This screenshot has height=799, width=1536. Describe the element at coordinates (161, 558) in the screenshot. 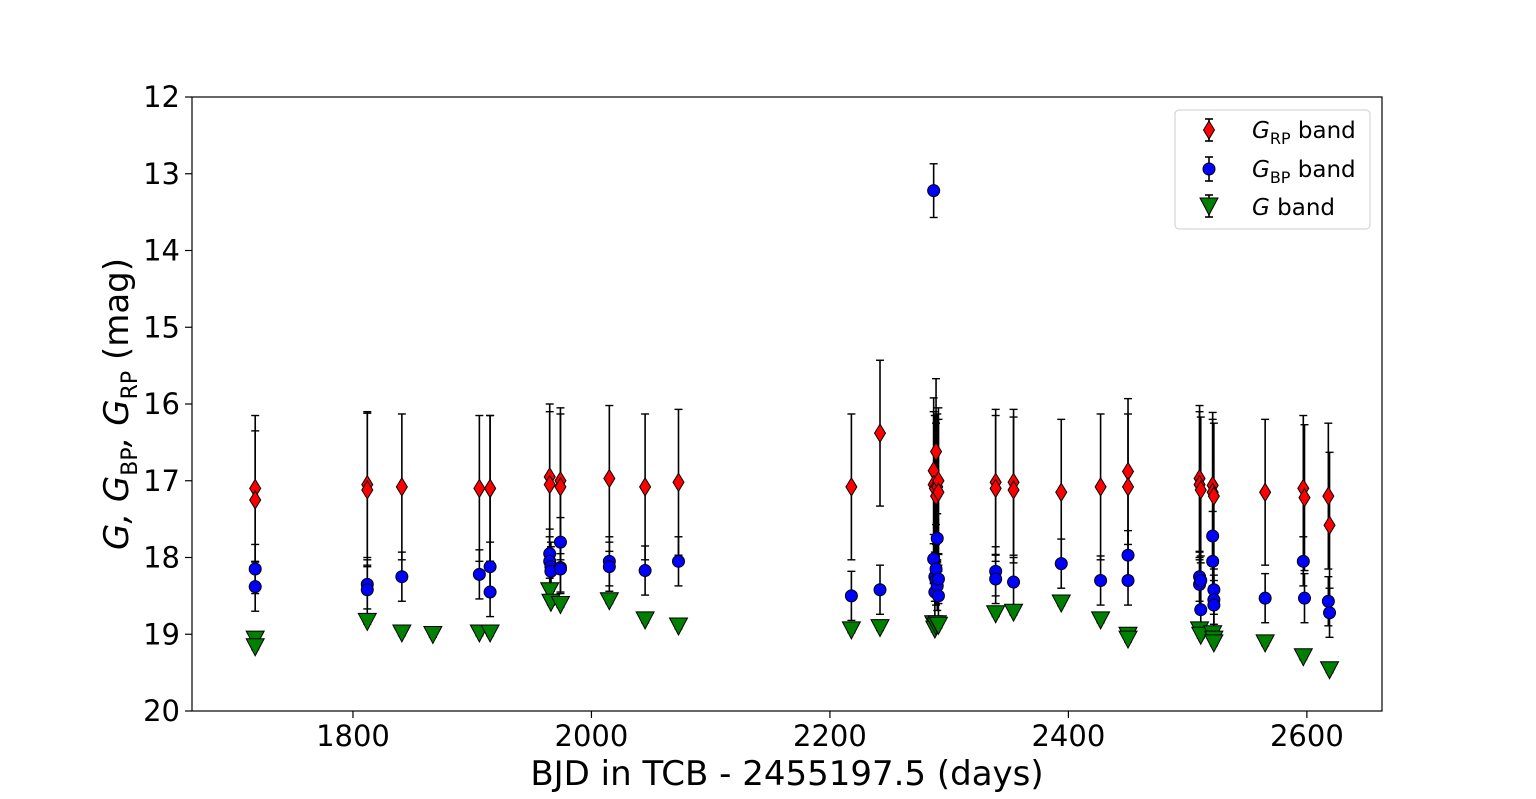

I see `y-tick-label: 18` at that location.